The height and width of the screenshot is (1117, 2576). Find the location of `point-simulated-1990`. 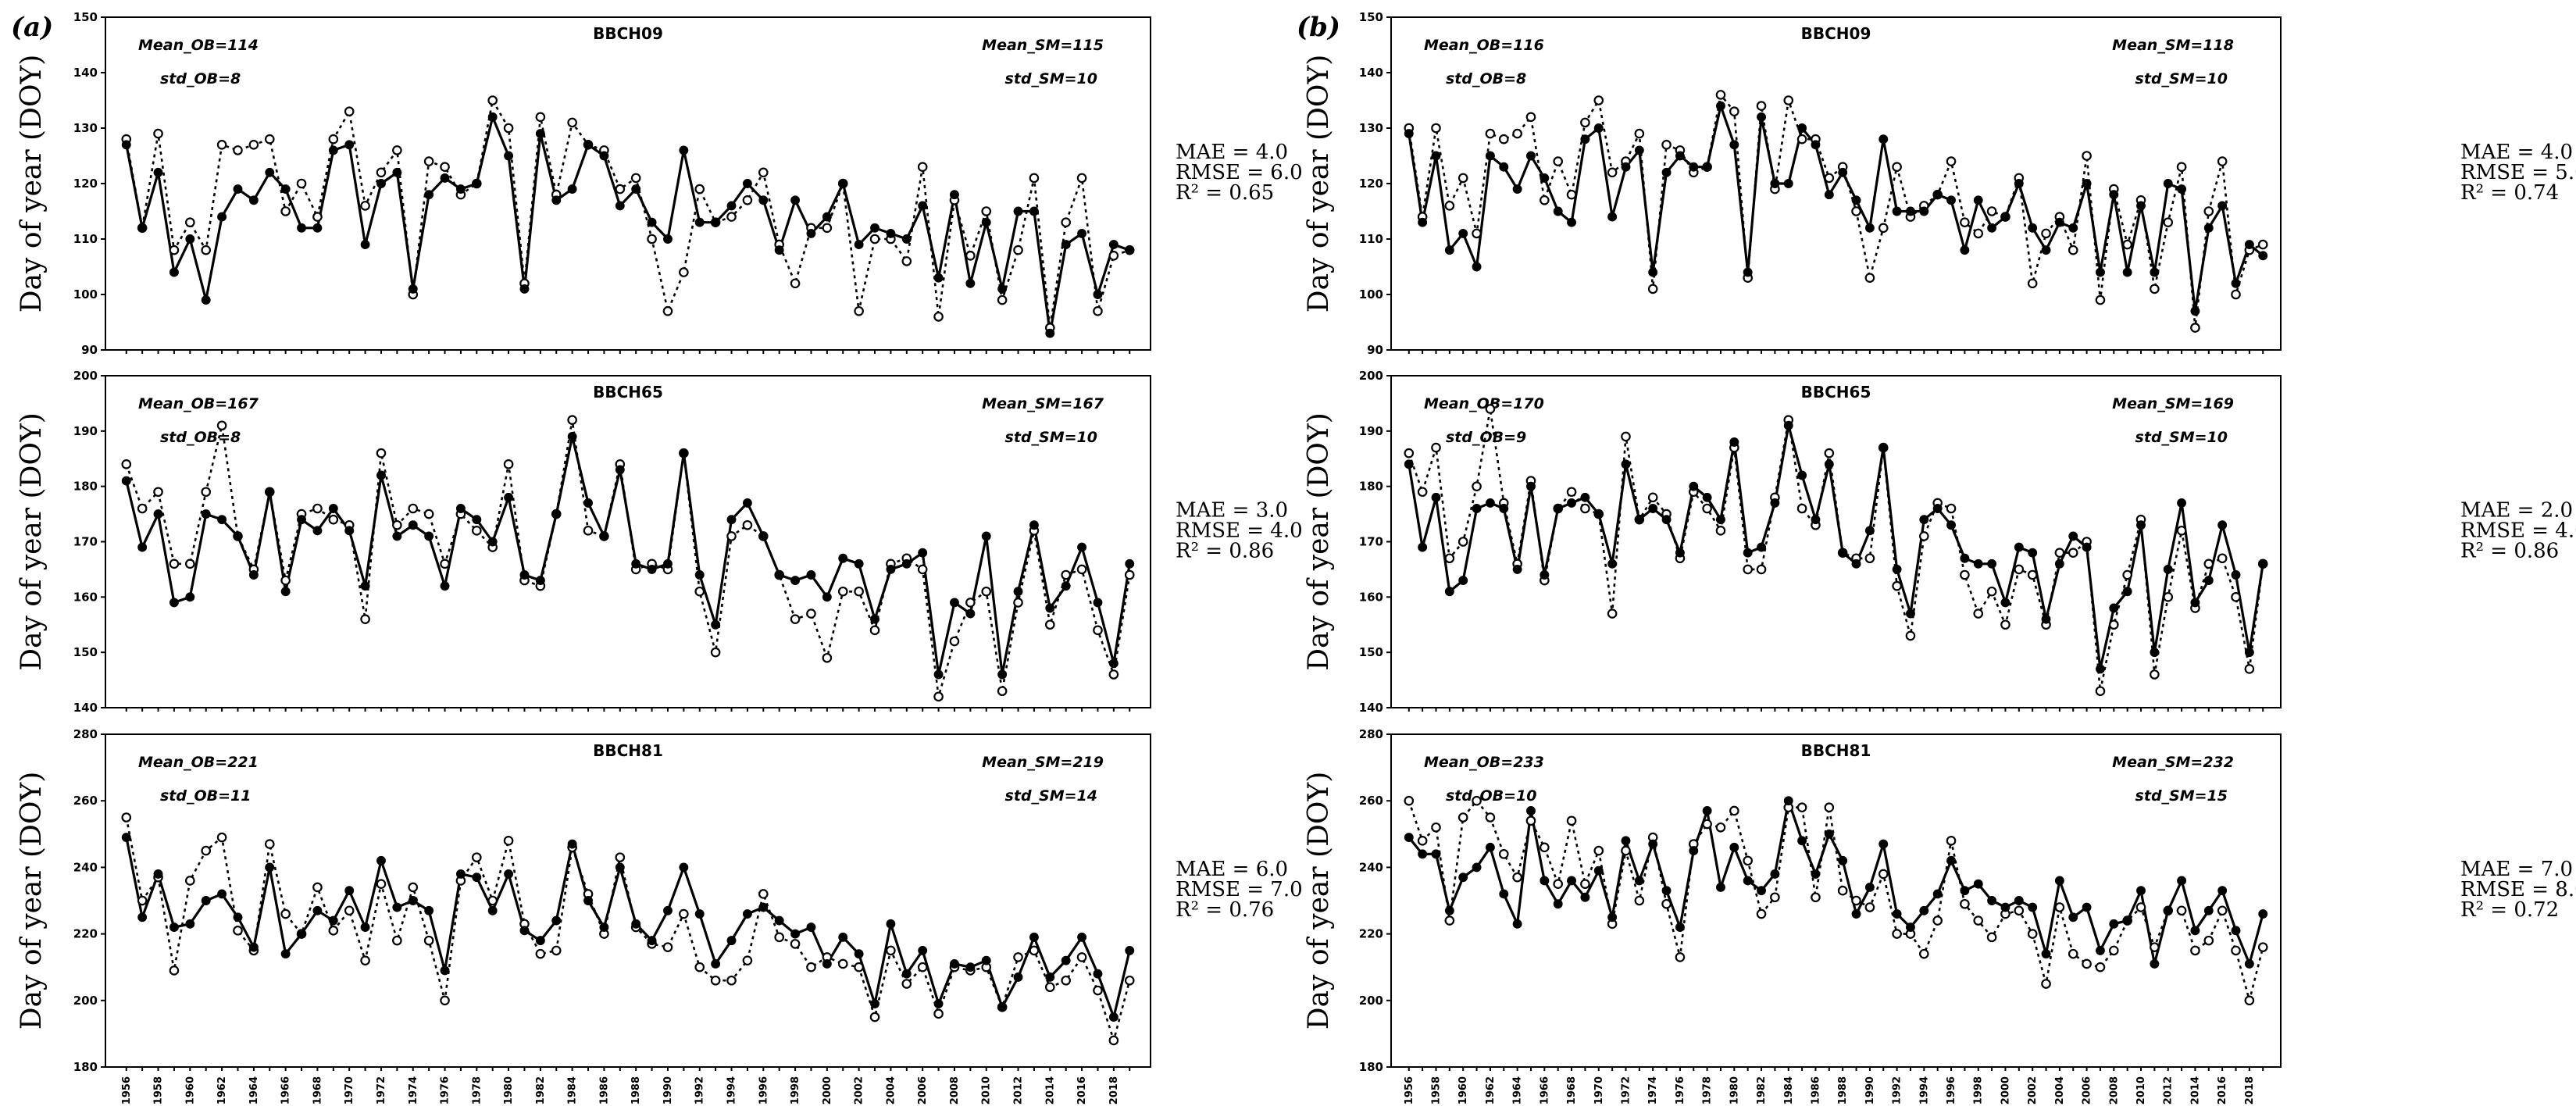

point-simulated-1990 is located at coordinates (668, 563).